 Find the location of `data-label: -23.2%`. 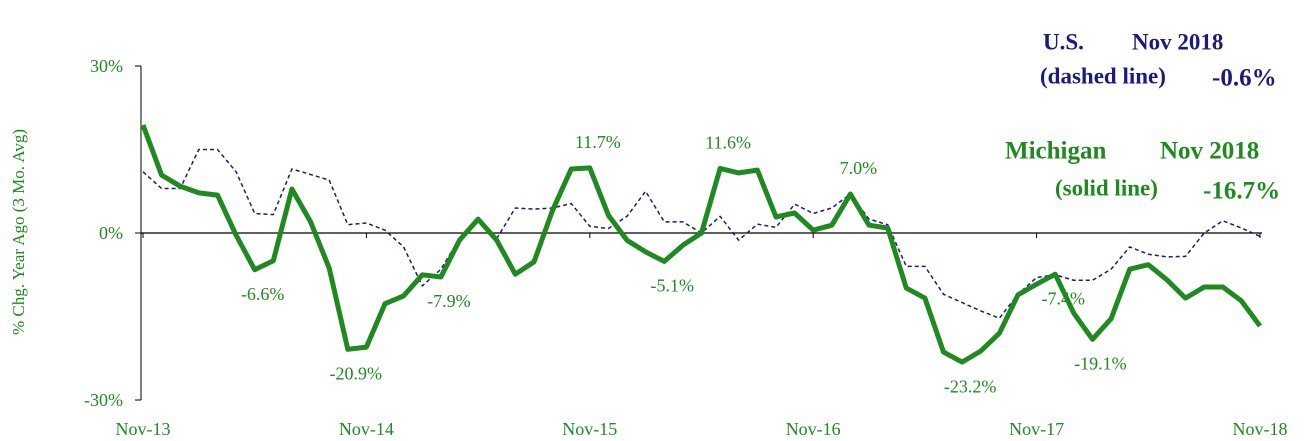

data-label: -23.2% is located at coordinates (970, 386).